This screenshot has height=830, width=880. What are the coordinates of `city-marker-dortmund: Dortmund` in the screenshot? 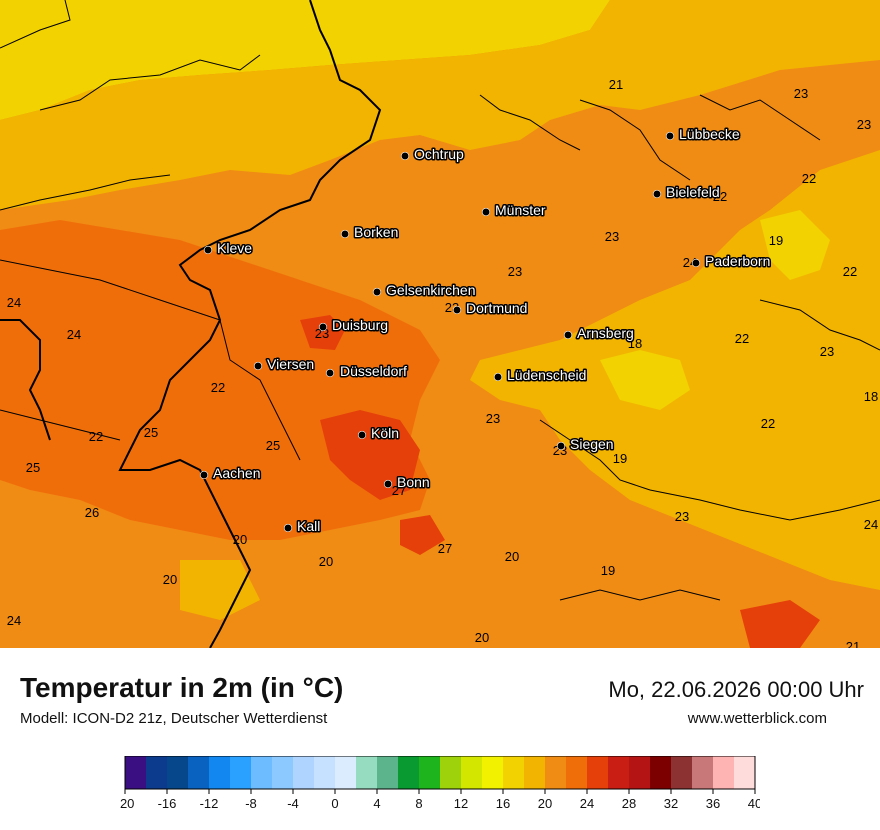 It's located at (490, 308).